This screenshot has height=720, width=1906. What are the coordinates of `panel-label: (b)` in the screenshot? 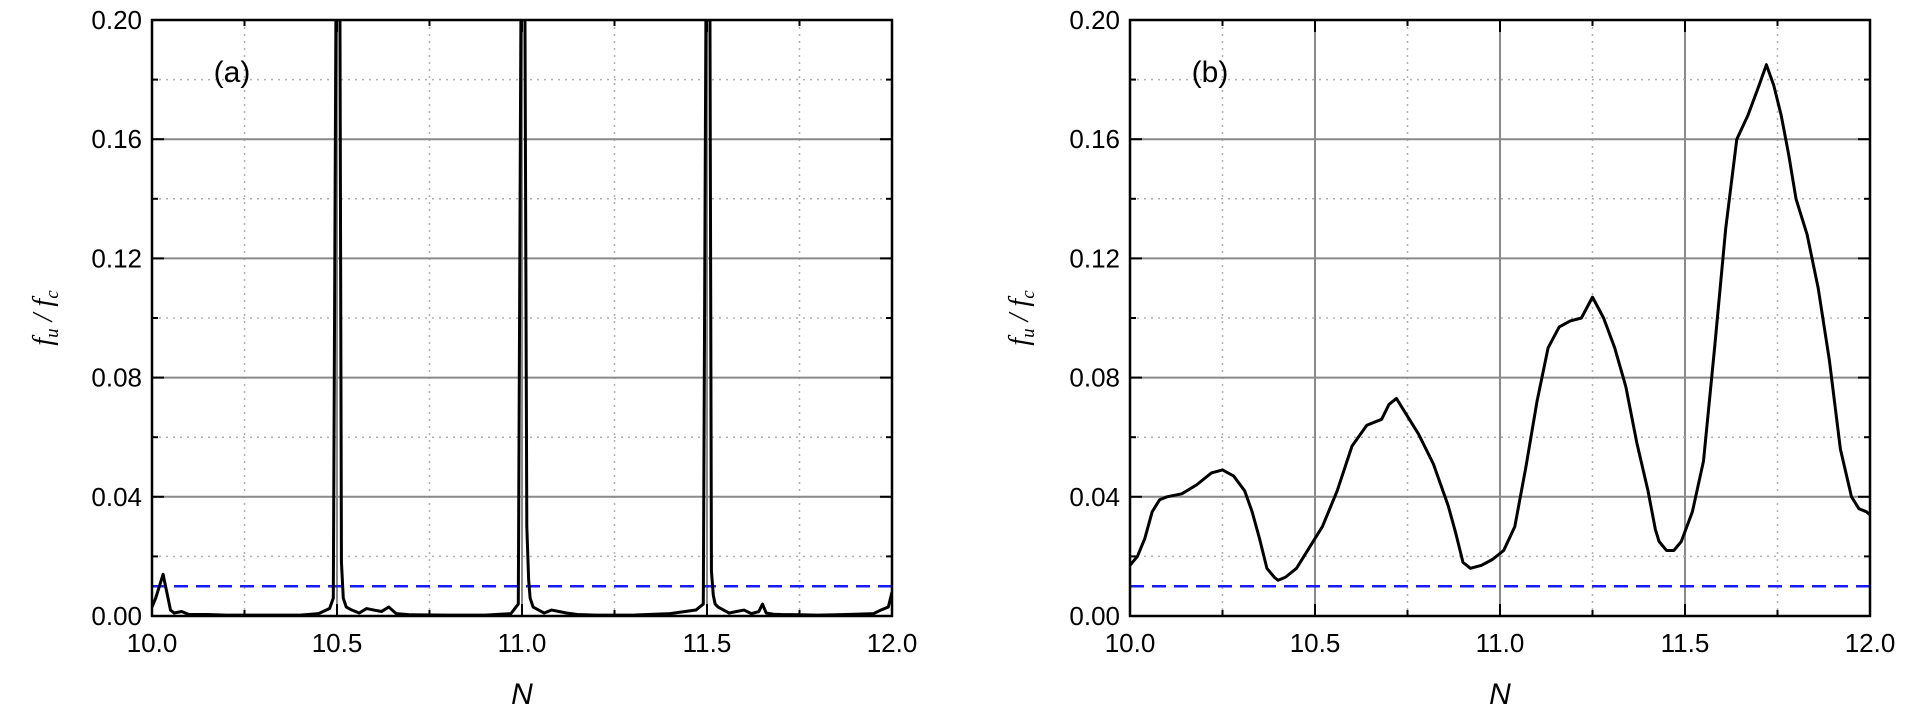 It's located at (1210, 72).